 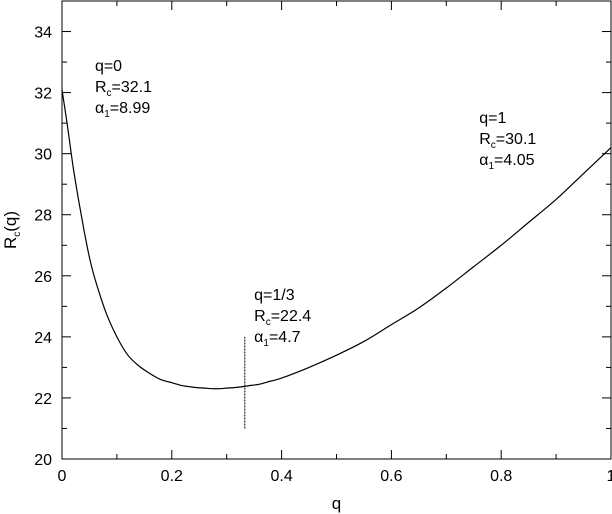 I want to click on x-tick-label: 0.6, so click(x=391, y=476).